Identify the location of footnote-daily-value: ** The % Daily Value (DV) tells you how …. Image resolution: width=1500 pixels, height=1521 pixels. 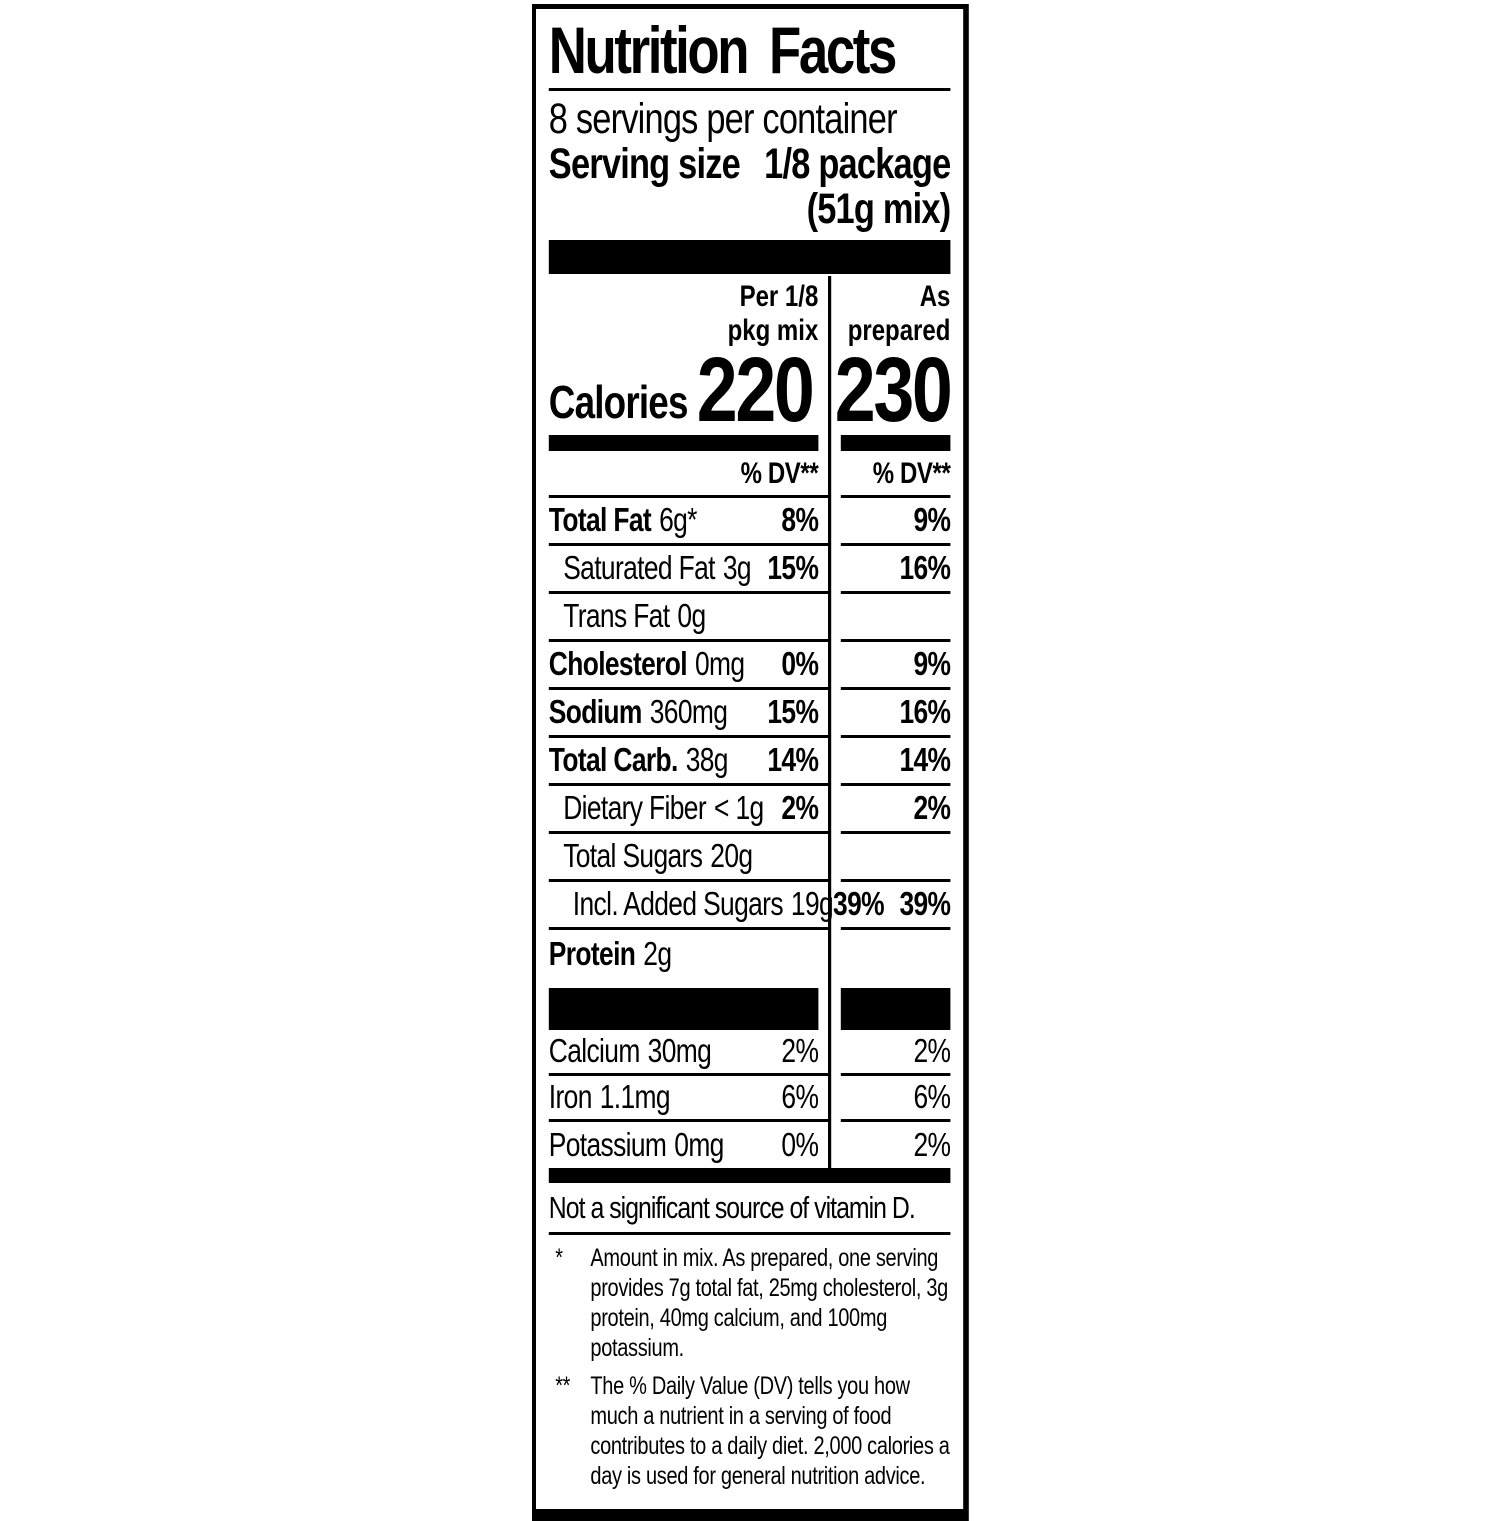
(750, 1431).